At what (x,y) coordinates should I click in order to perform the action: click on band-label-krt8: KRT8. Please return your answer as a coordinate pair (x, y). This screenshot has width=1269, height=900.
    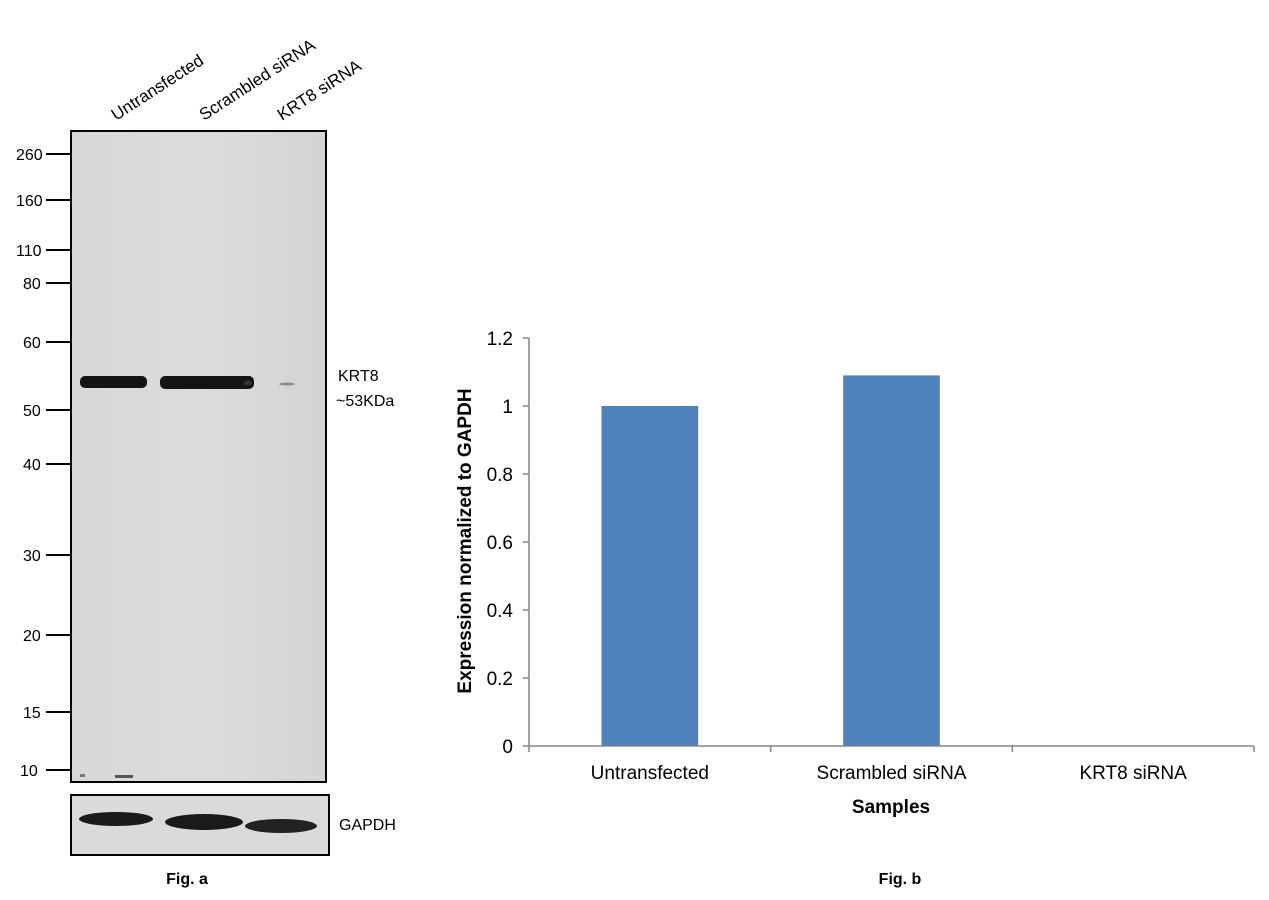
    Looking at the image, I should click on (358, 376).